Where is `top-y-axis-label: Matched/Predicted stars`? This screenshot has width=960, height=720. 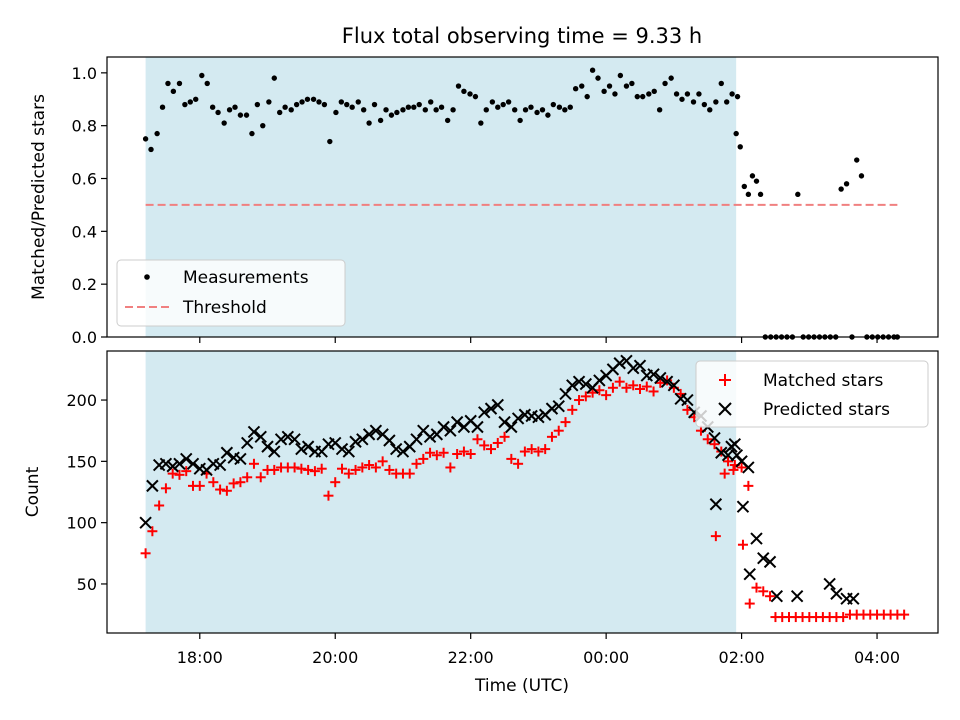 top-y-axis-label: Matched/Predicted stars is located at coordinates (39, 197).